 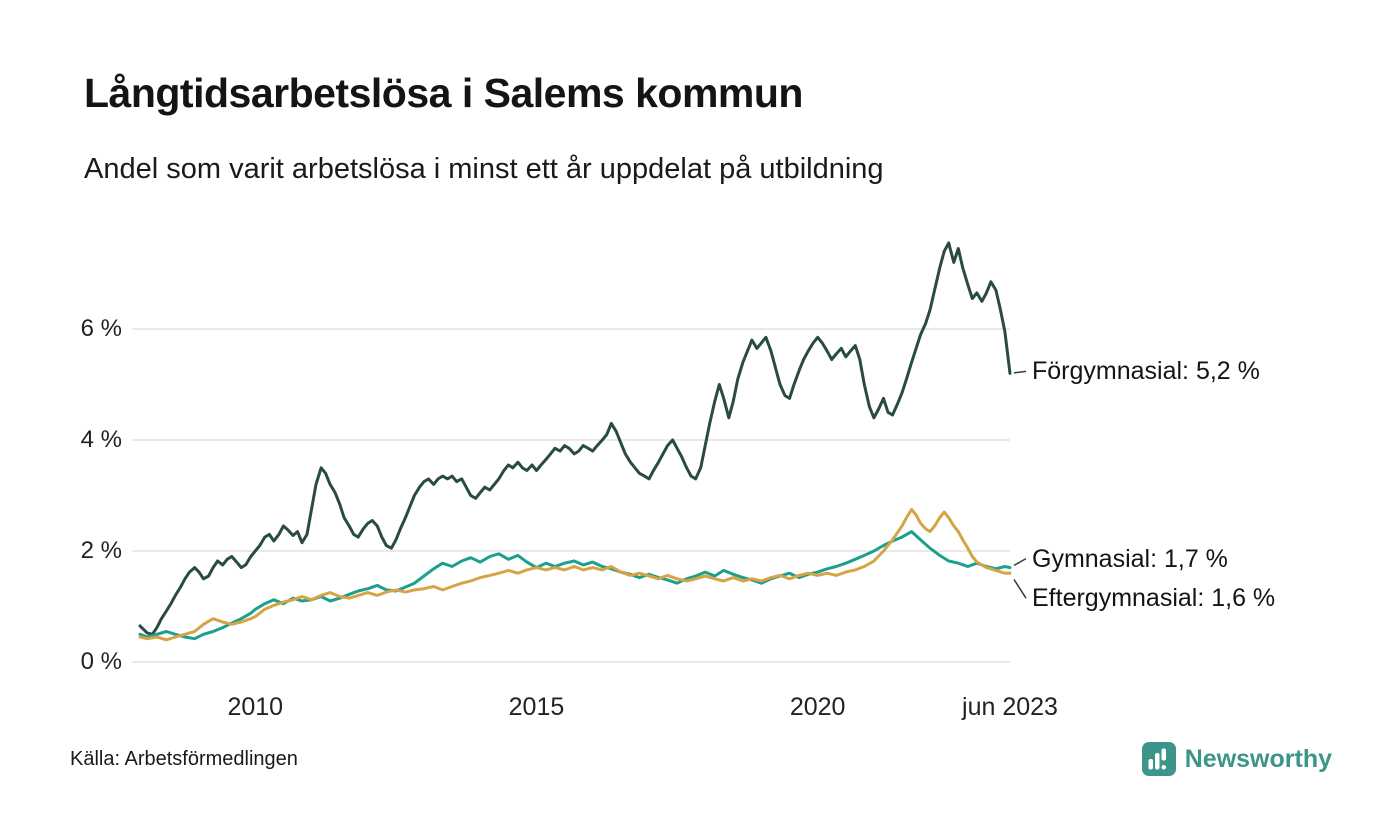 What do you see at coordinates (255, 707) in the screenshot?
I see `x-tick-label: 2010` at bounding box center [255, 707].